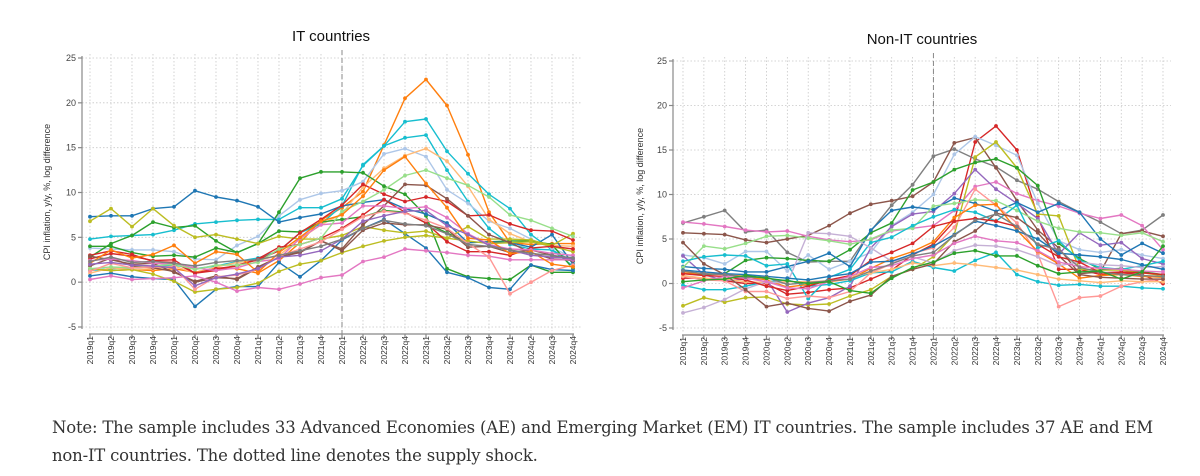  What do you see at coordinates (363, 350) in the screenshot?
I see `x-tick-label: 2022q2` at bounding box center [363, 350].